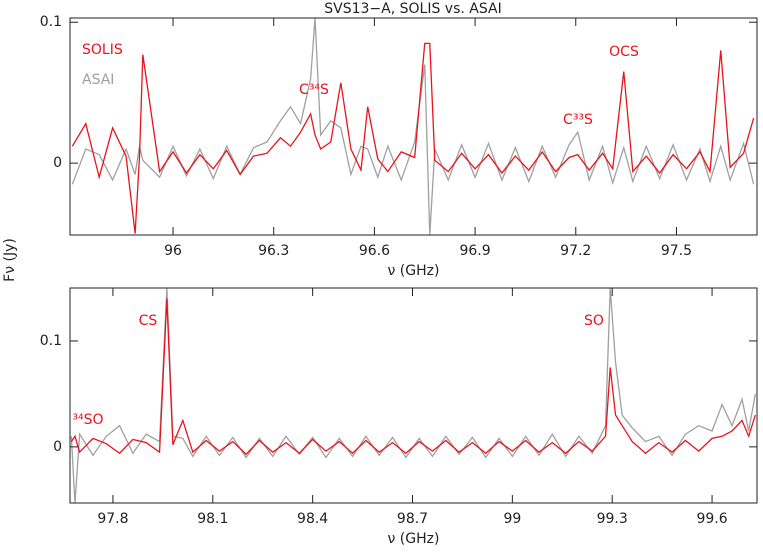 This screenshot has width=763, height=552. What do you see at coordinates (273, 251) in the screenshot?
I see `x-tick-label: 96.3` at bounding box center [273, 251].